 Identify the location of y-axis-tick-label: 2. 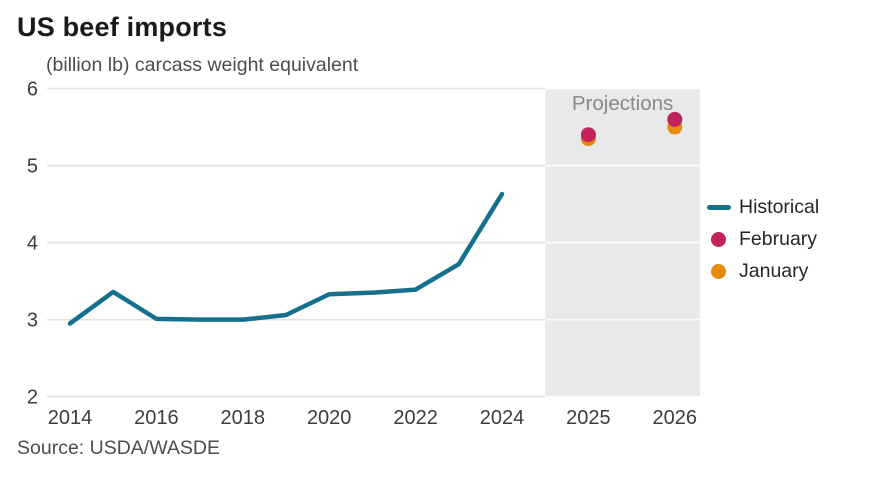
(32, 398).